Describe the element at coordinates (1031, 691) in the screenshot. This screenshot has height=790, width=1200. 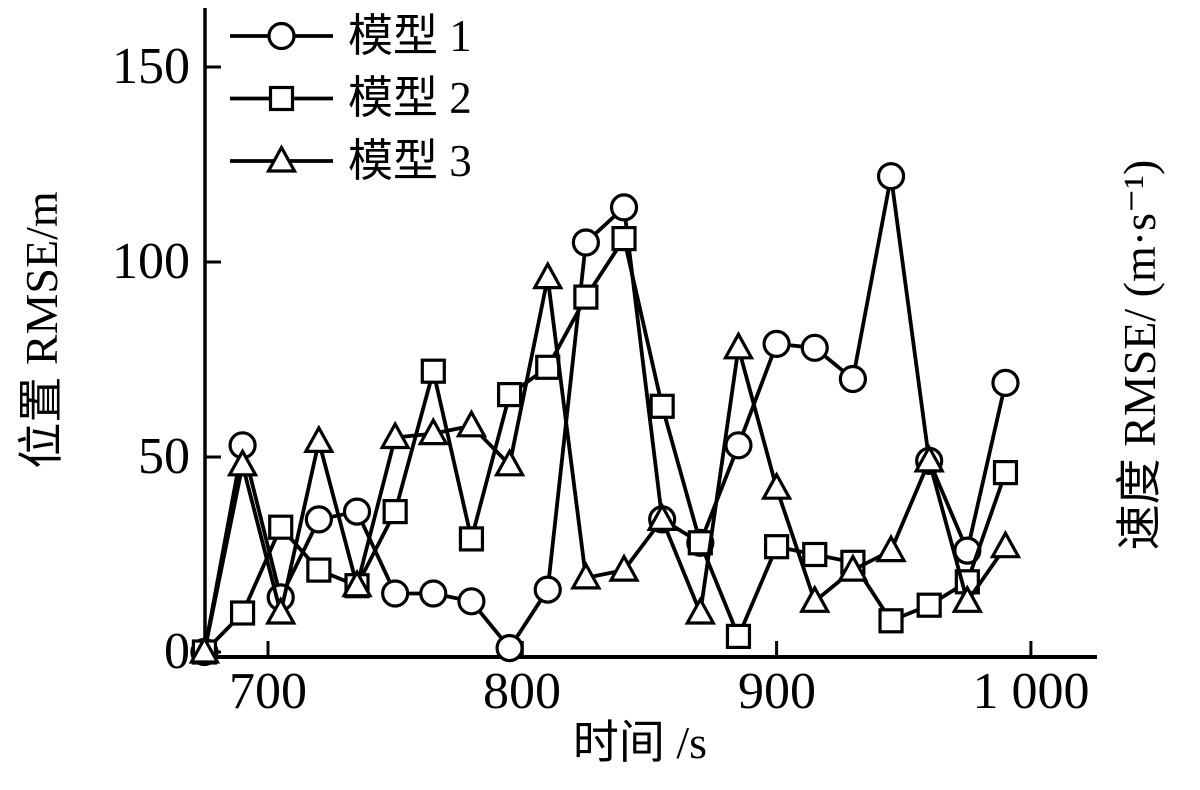
I see `x-axis-tick-1000: 1 000` at that location.